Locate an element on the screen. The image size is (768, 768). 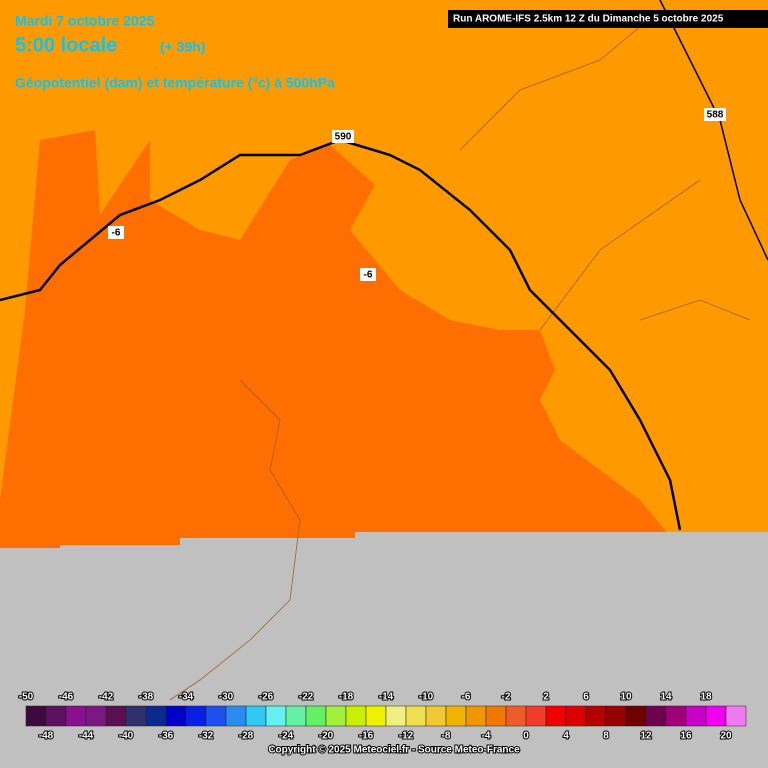
colorbar-label: 18 is located at coordinates (706, 697).